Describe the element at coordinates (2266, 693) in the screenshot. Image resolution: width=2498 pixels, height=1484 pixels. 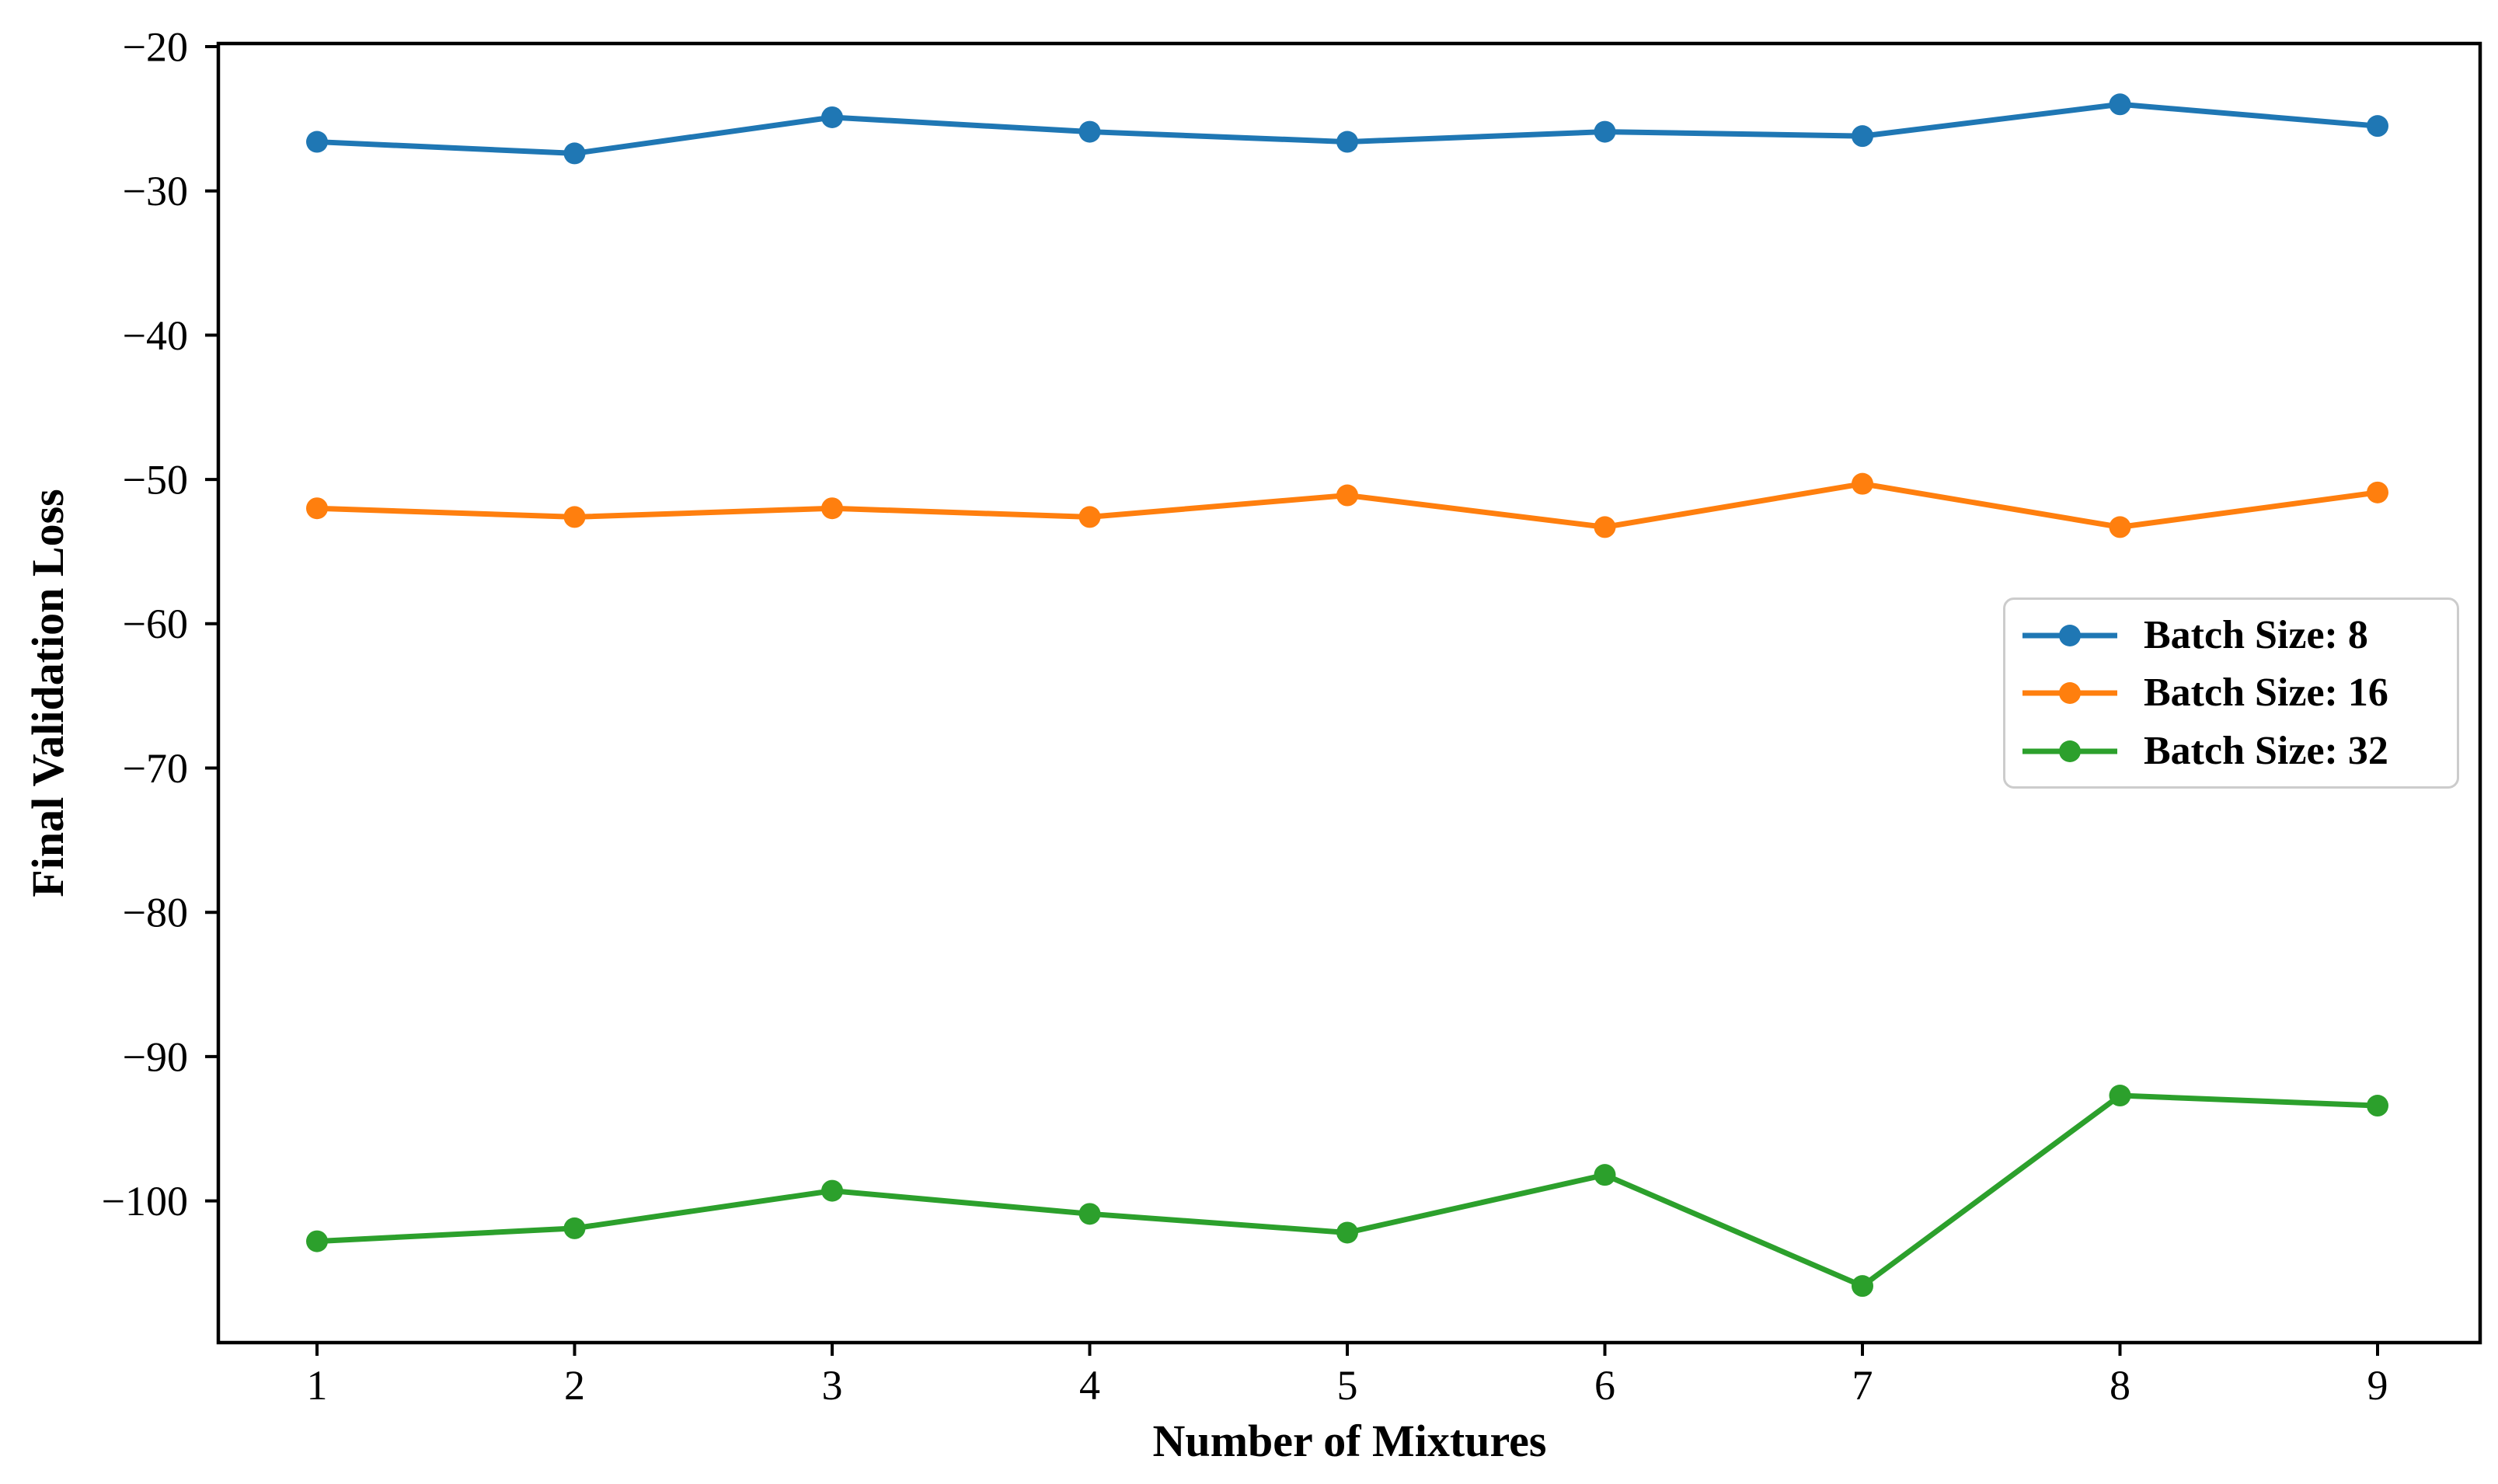
I see `legend-entry-label: Batch Size: 16` at that location.